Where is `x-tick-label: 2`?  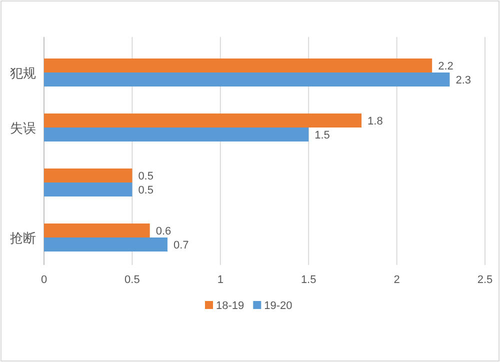
x-tick-label: 2 is located at coordinates (397, 280).